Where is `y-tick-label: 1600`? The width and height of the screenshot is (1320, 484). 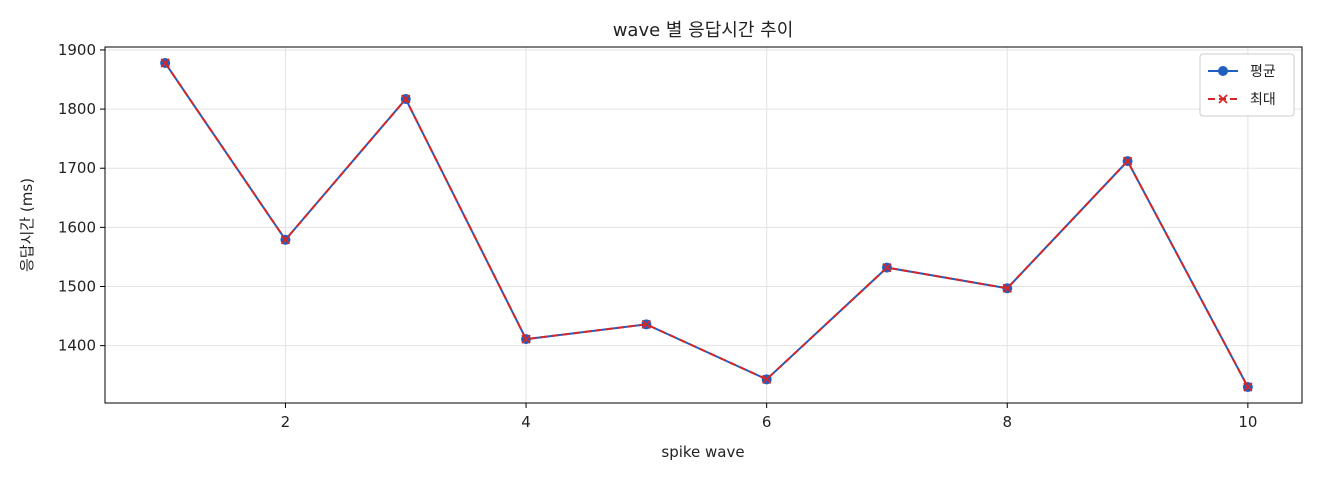 y-tick-label: 1600 is located at coordinates (77, 227).